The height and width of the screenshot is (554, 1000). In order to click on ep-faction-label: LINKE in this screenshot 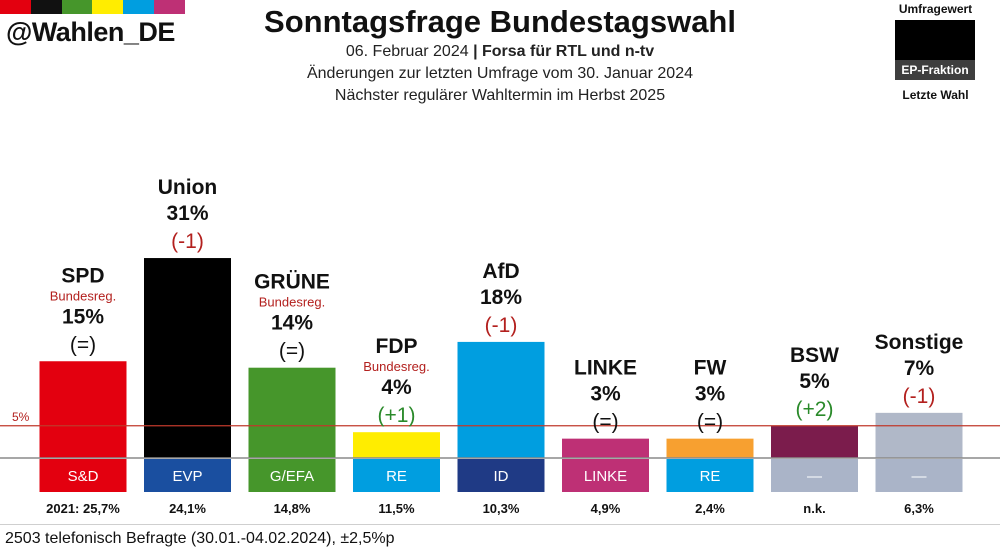, I will do `click(605, 476)`.